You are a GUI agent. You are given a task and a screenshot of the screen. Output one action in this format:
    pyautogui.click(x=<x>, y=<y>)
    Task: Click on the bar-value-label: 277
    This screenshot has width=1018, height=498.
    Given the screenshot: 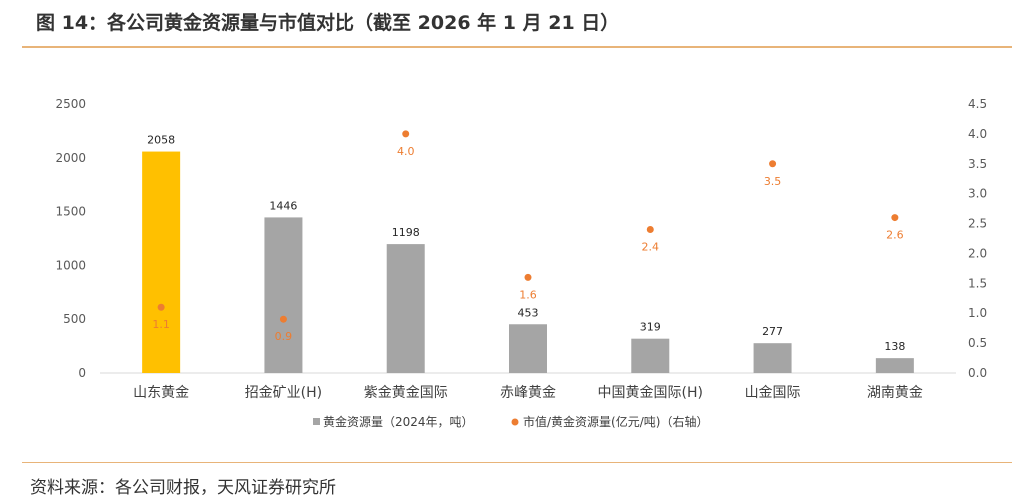 What is the action you would take?
    pyautogui.click(x=772, y=331)
    